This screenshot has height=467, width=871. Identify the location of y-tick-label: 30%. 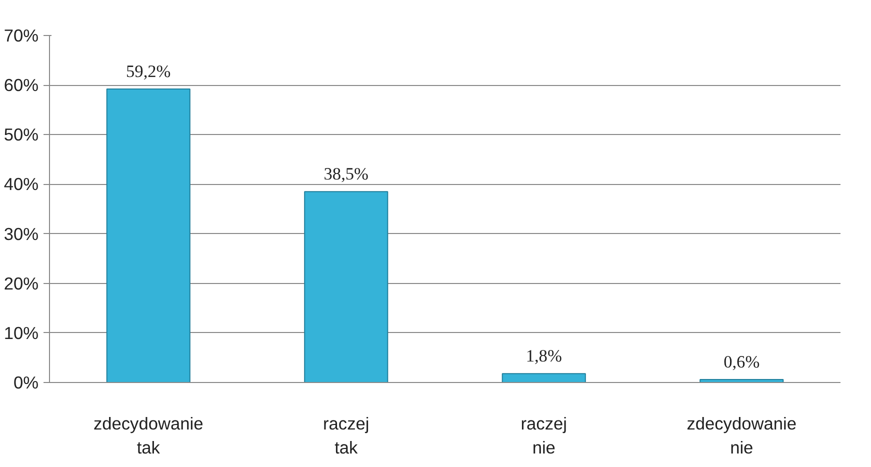
(21, 234).